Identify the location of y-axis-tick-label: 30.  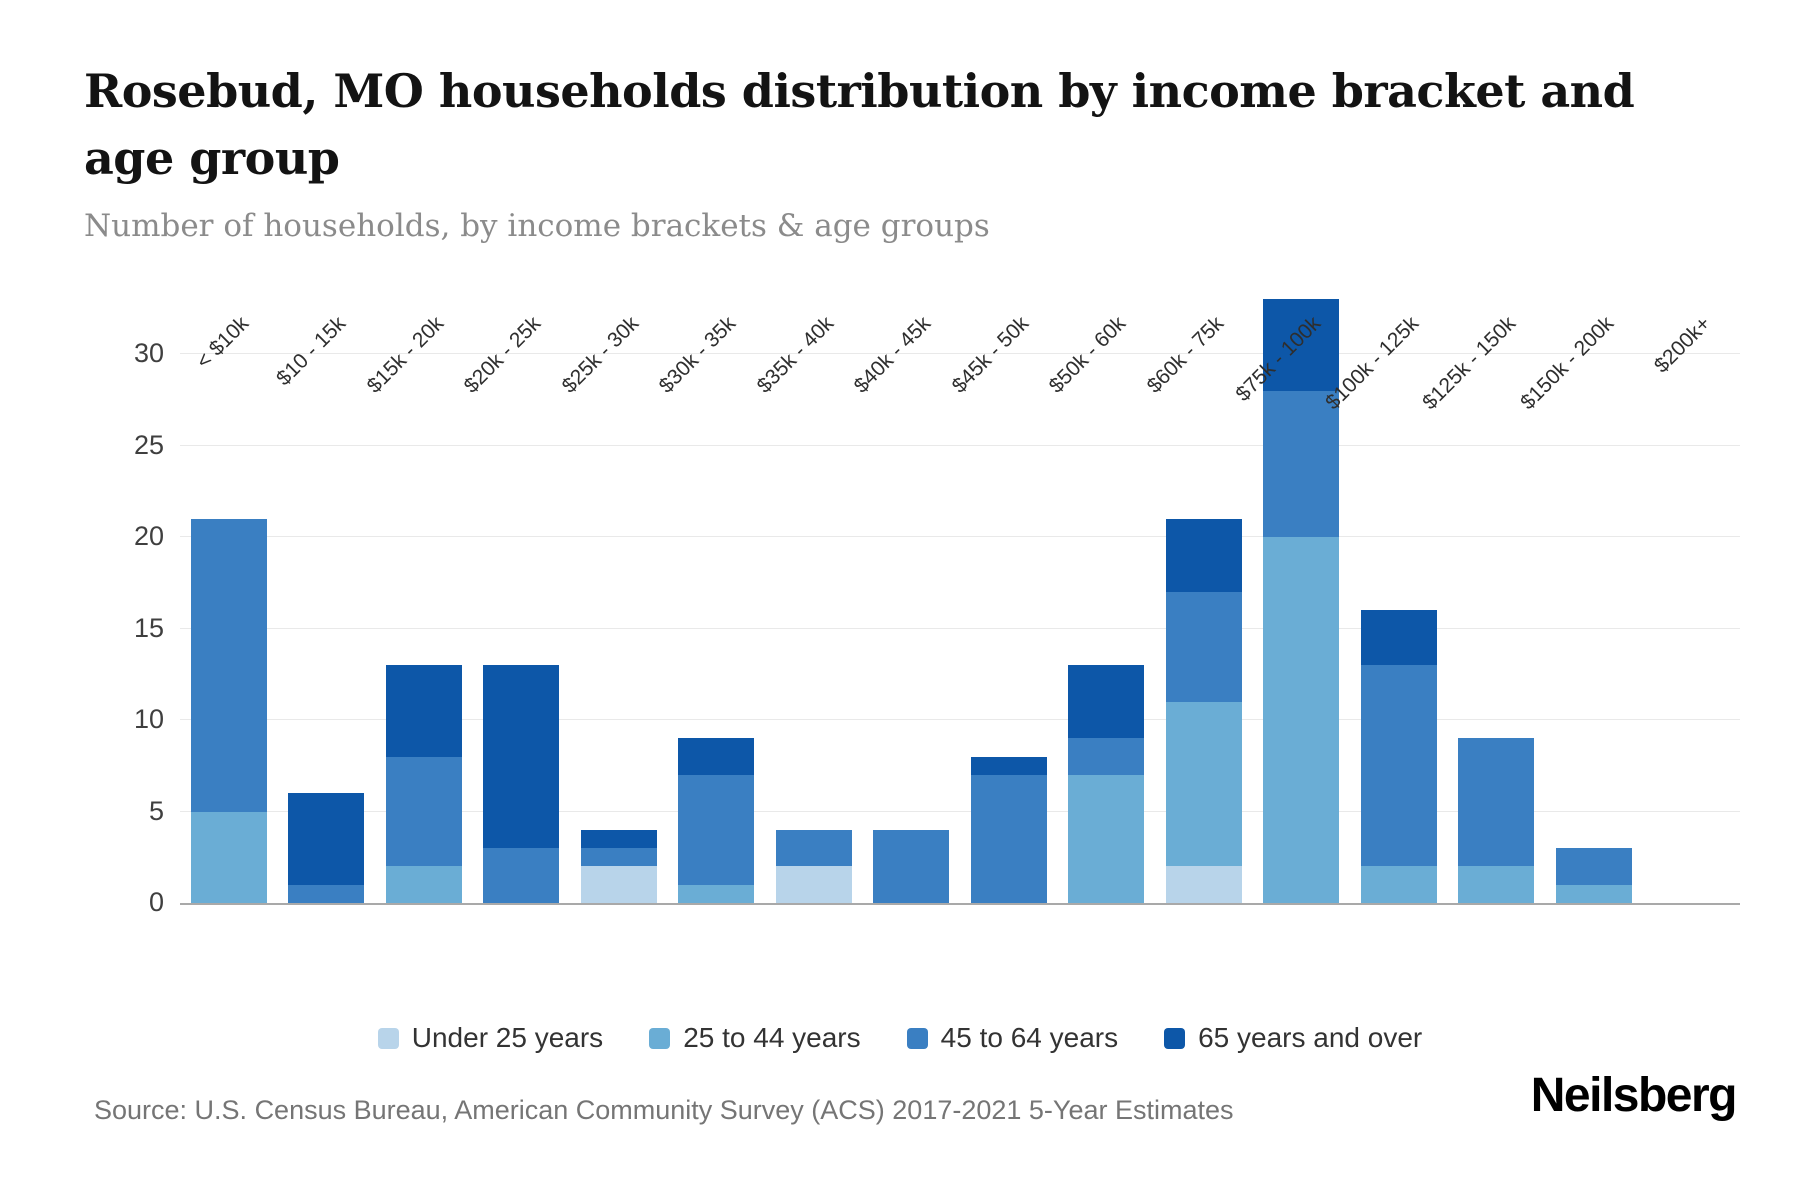
(148, 353).